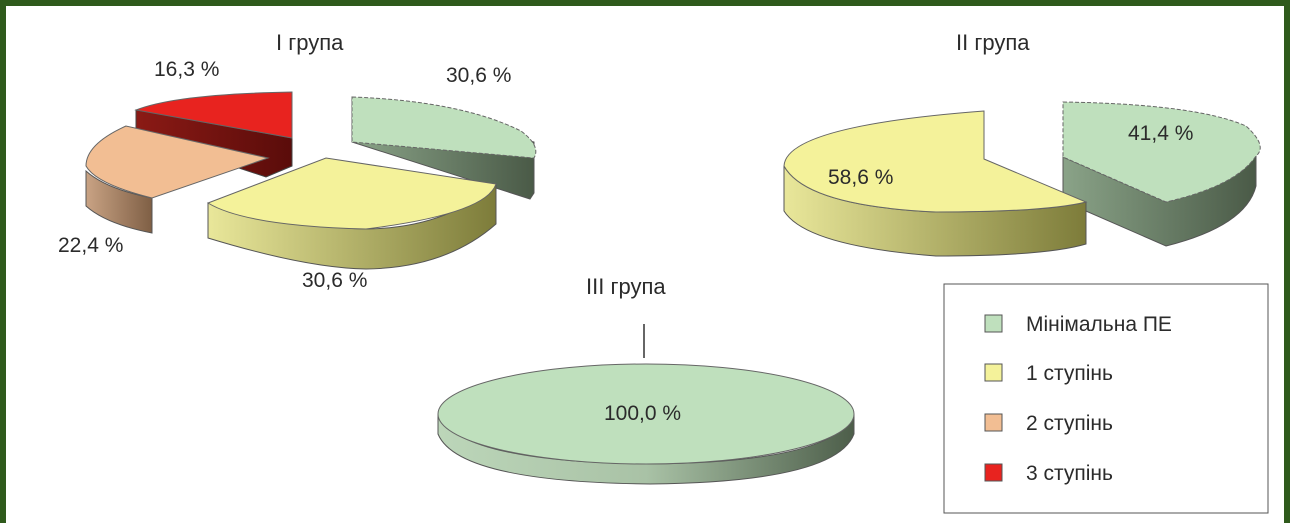 The width and height of the screenshot is (1290, 523). Describe the element at coordinates (1069, 423) in the screenshot. I see `legend-label-second: 2 ступінь` at that location.